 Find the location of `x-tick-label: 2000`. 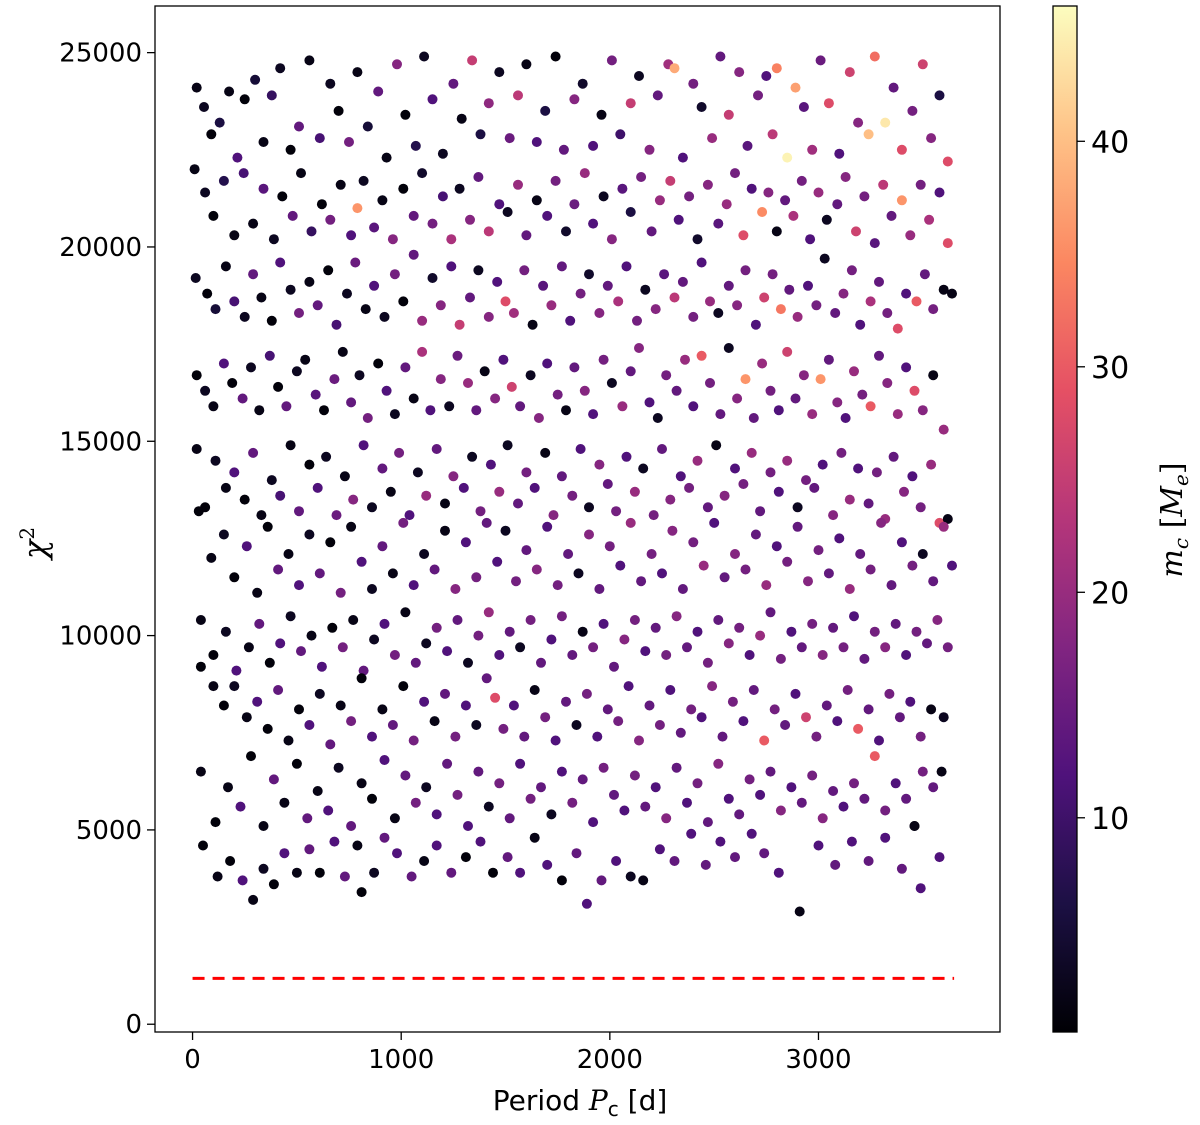

x-tick-label: 2000 is located at coordinates (610, 1060).